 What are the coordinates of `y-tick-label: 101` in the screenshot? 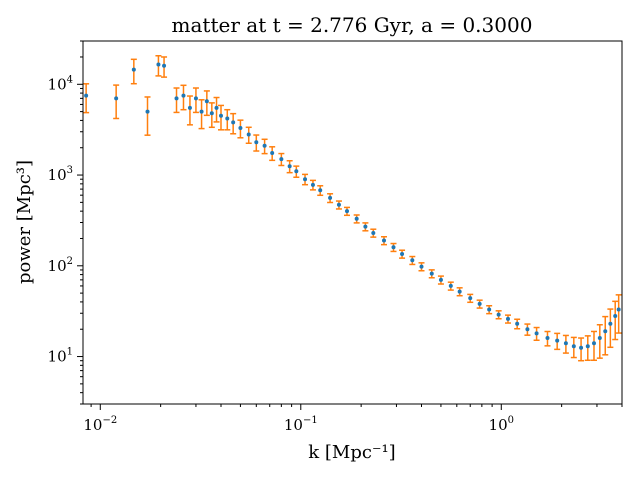 It's located at (60, 356).